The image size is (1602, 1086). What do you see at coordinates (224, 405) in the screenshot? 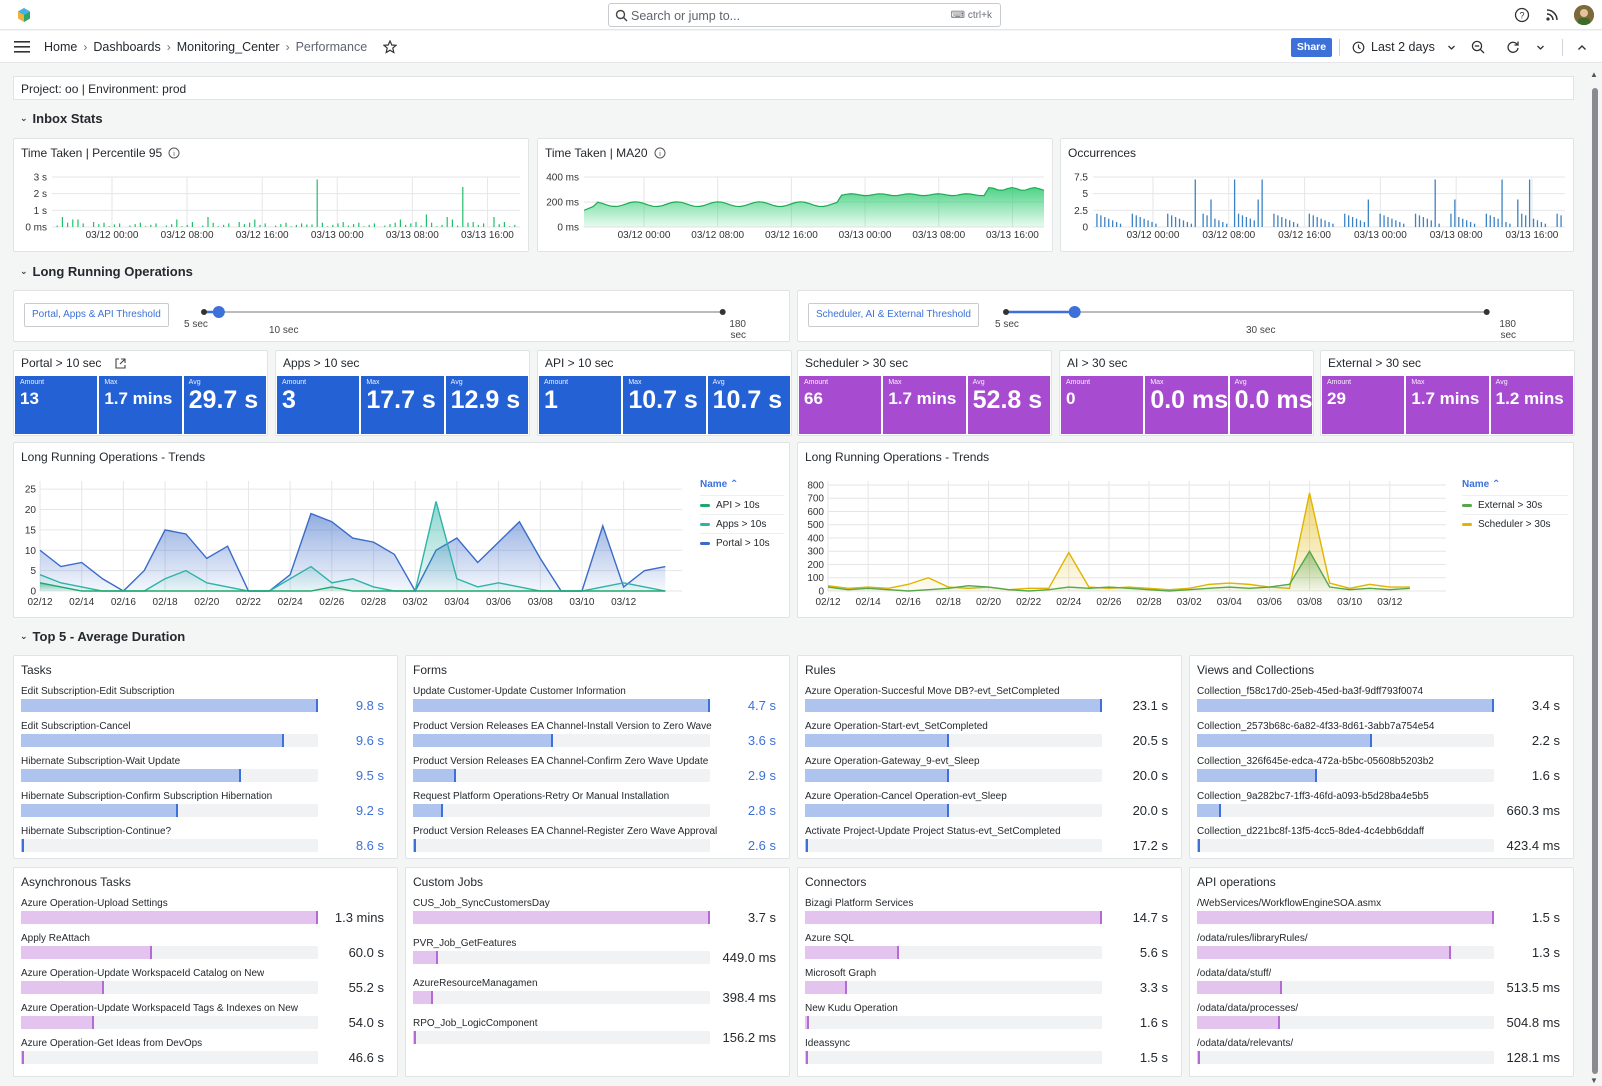
I see `stat-tile-avg: Avg 29.7 s` at bounding box center [224, 405].